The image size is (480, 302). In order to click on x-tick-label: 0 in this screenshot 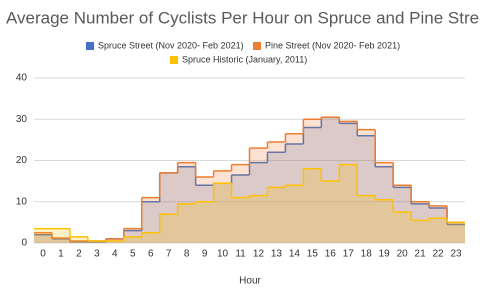, I will do `click(43, 254)`.